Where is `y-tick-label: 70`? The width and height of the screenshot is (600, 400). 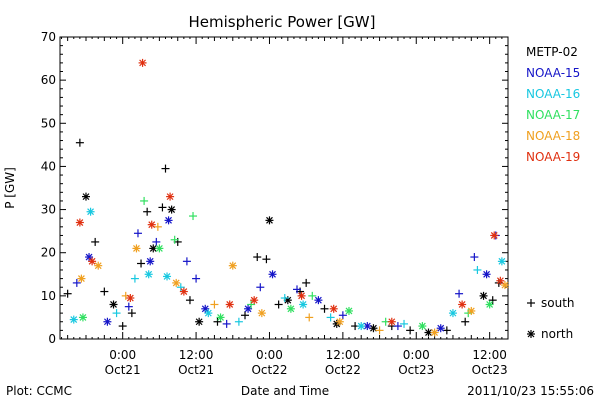 y-tick-label: 70 is located at coordinates (48, 37).